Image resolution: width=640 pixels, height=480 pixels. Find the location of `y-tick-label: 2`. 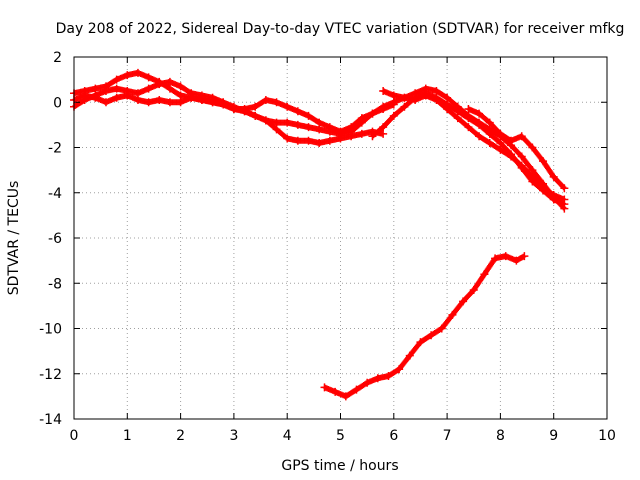

y-tick-label: 2 is located at coordinates (57, 58).